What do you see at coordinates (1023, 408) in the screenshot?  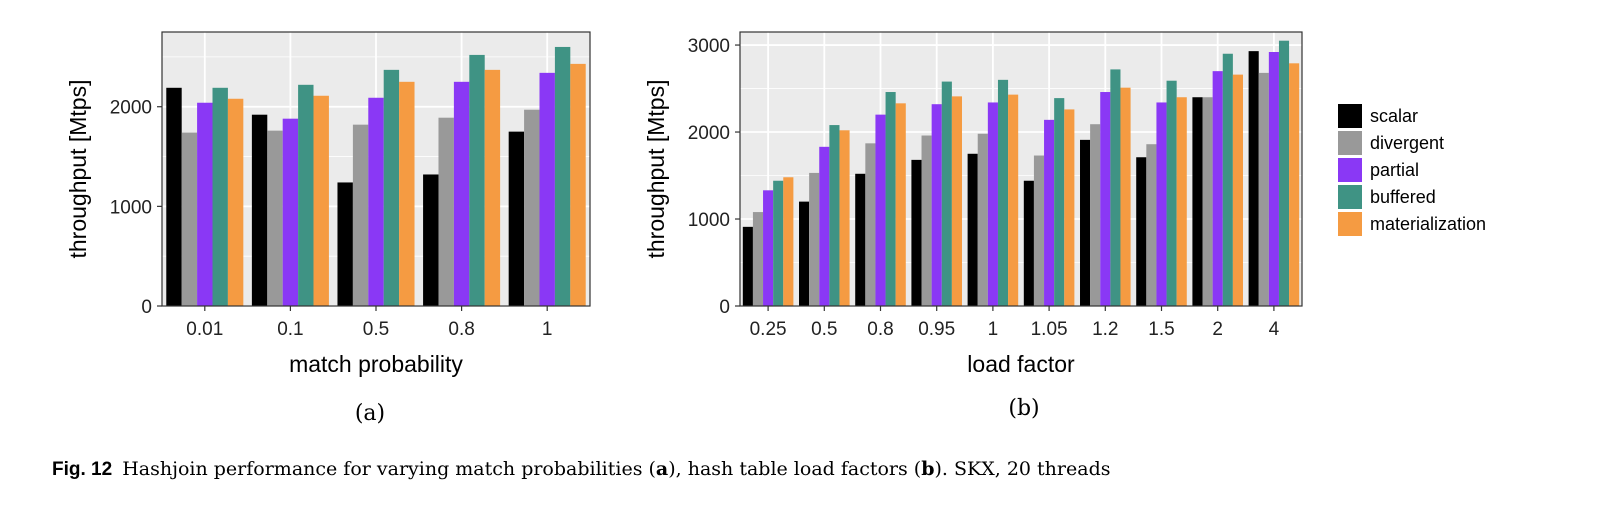 I see `sublabel-b: (b)` at bounding box center [1023, 408].